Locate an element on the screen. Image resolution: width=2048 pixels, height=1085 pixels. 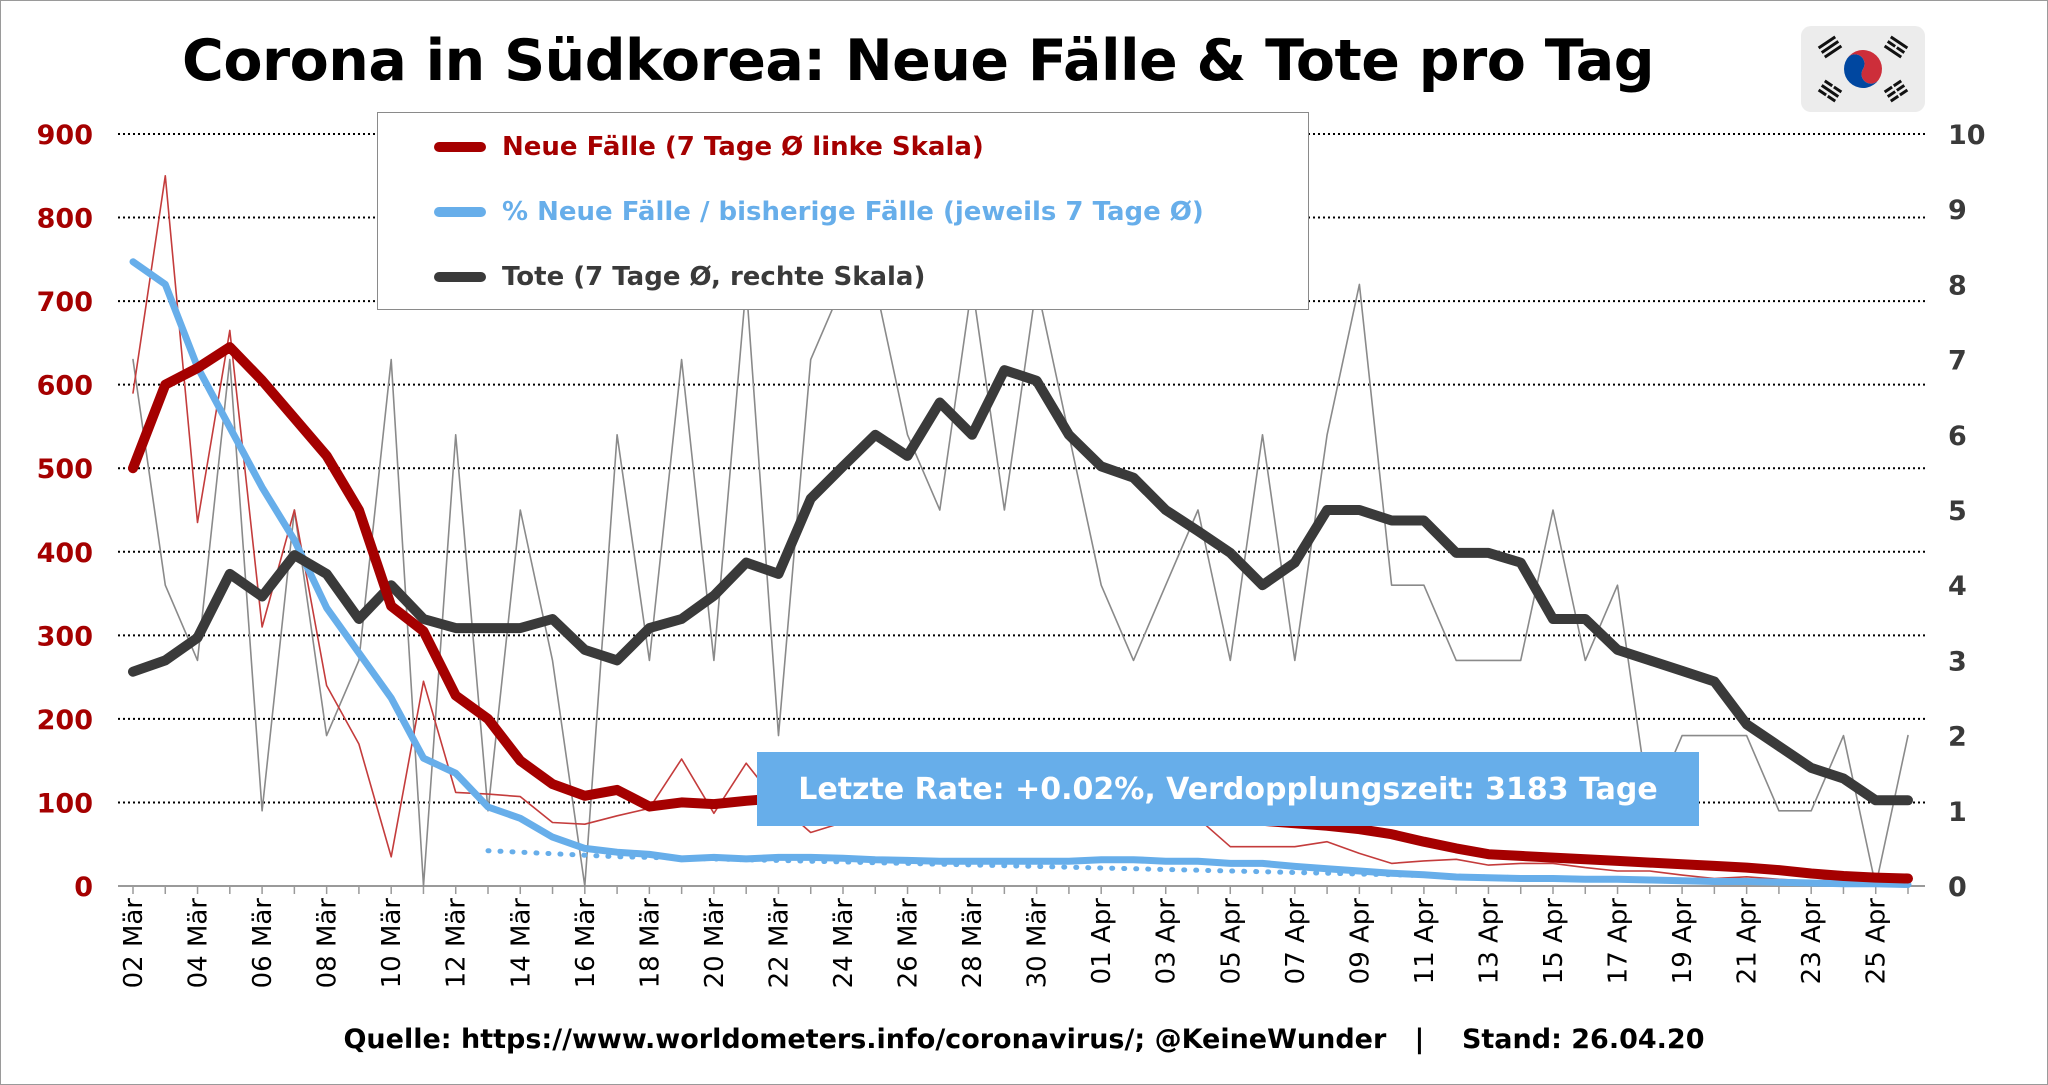
x-tick-label: 28 Mär is located at coordinates (973, 943).